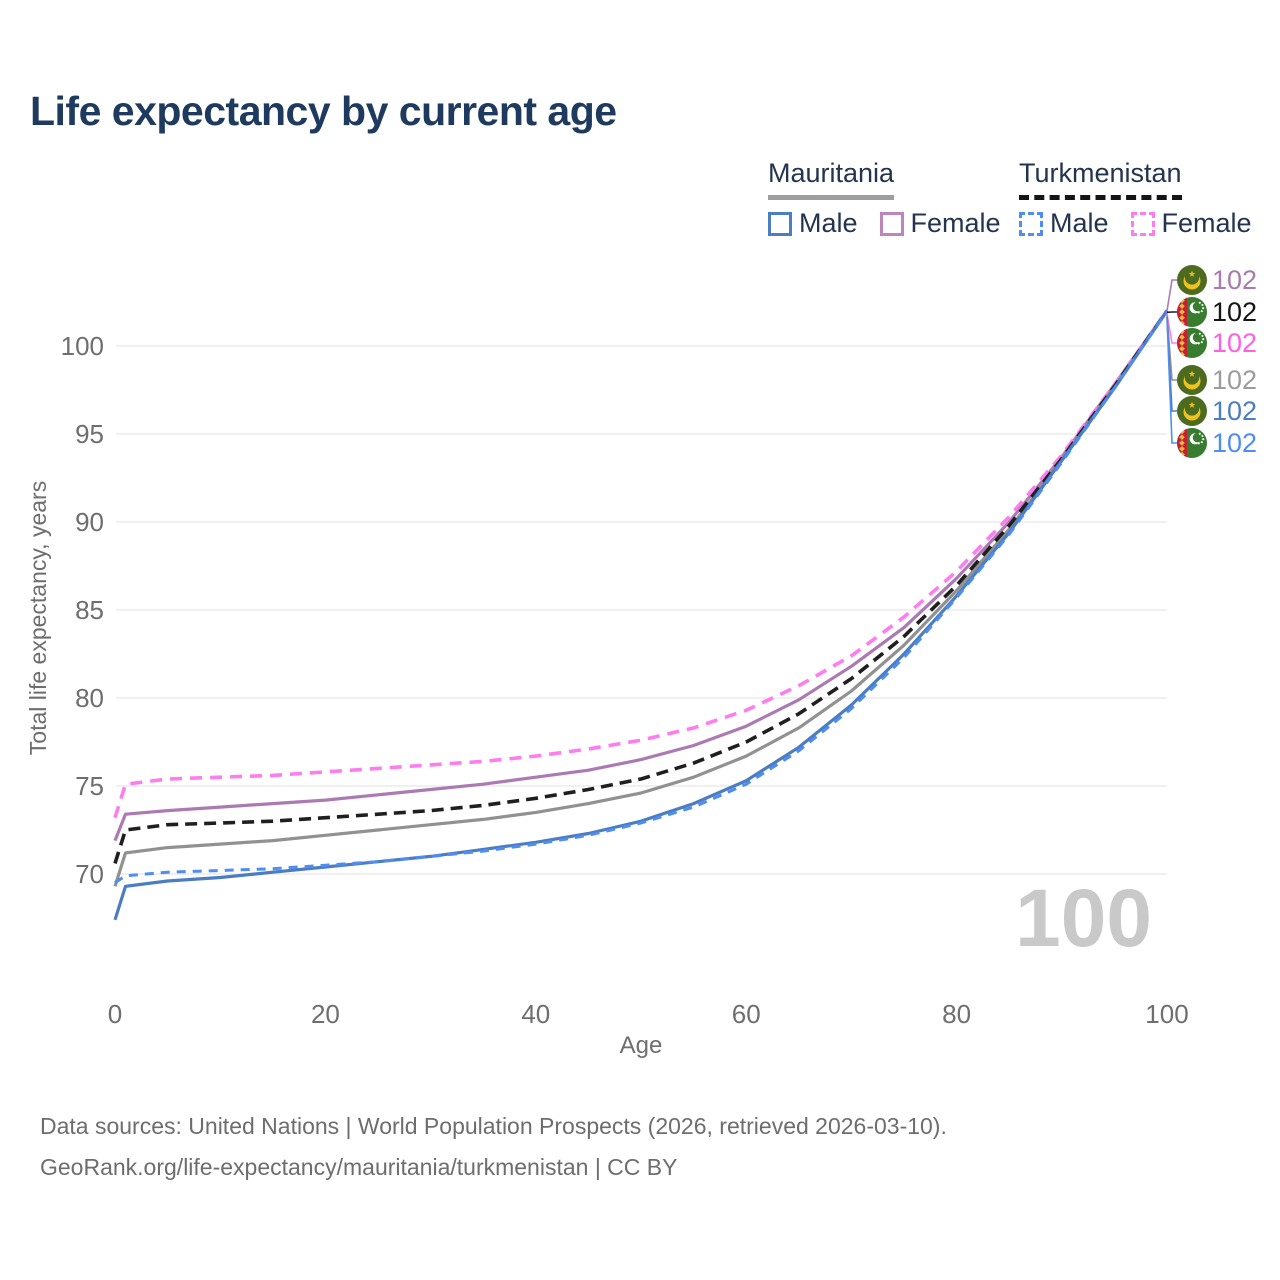 The height and width of the screenshot is (1280, 1280). Describe the element at coordinates (89, 610) in the screenshot. I see `y-tick-label: 85` at that location.